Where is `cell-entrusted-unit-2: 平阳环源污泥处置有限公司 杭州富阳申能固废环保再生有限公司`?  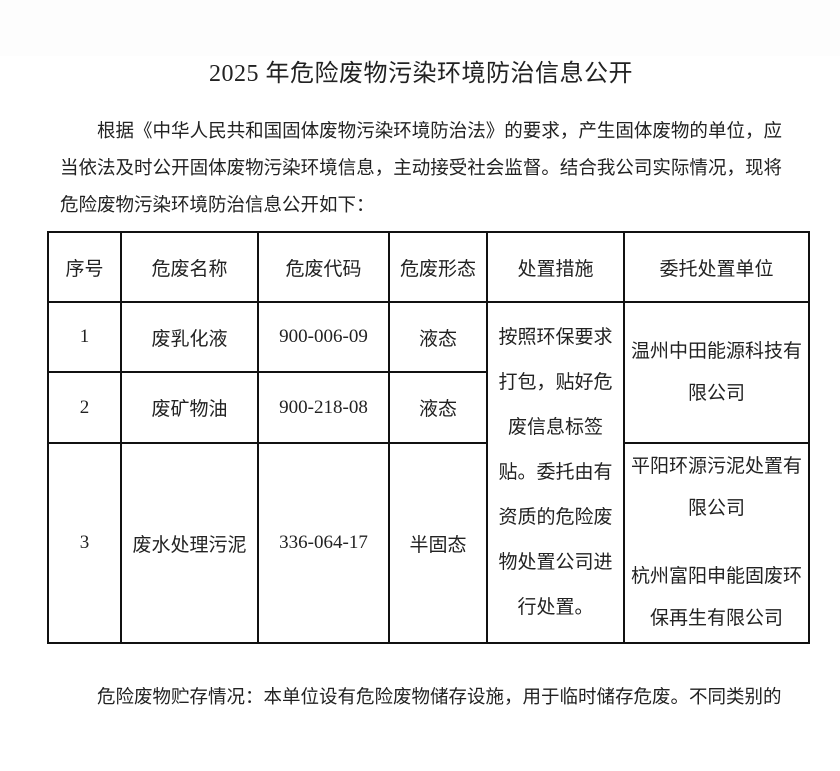 cell-entrusted-unit-2: 平阳环源污泥处置有限公司 杭州富阳申能固废环保再生有限公司 is located at coordinates (716, 543).